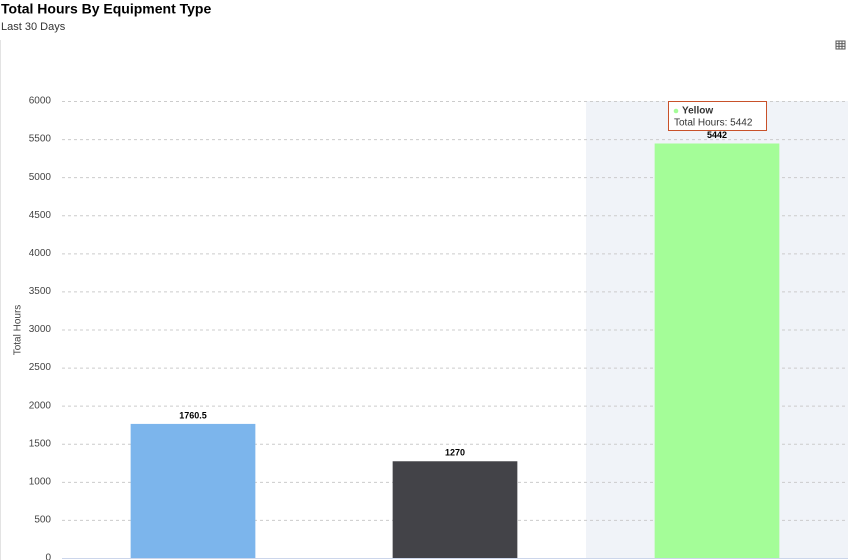 Image resolution: width=853 pixels, height=560 pixels. Describe the element at coordinates (40, 329) in the screenshot. I see `y-tick-label: 3000` at that location.